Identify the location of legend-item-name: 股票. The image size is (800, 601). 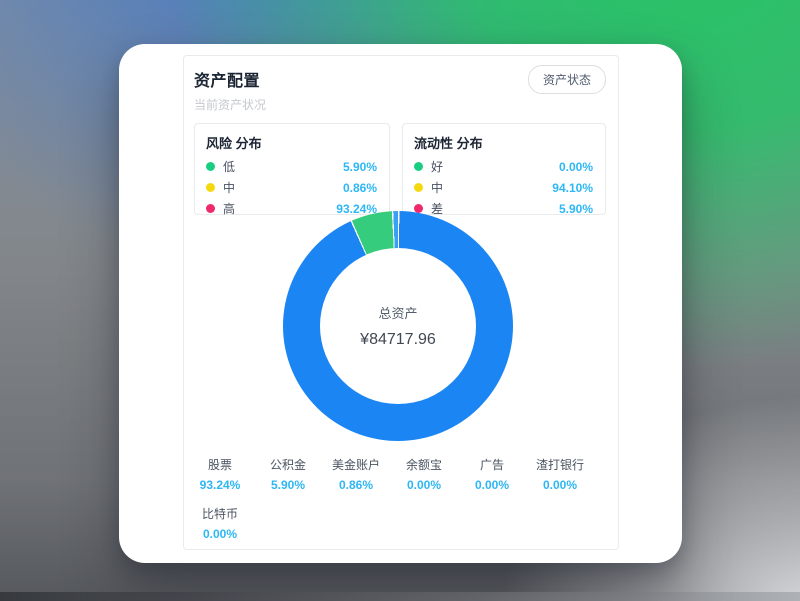
(219, 465).